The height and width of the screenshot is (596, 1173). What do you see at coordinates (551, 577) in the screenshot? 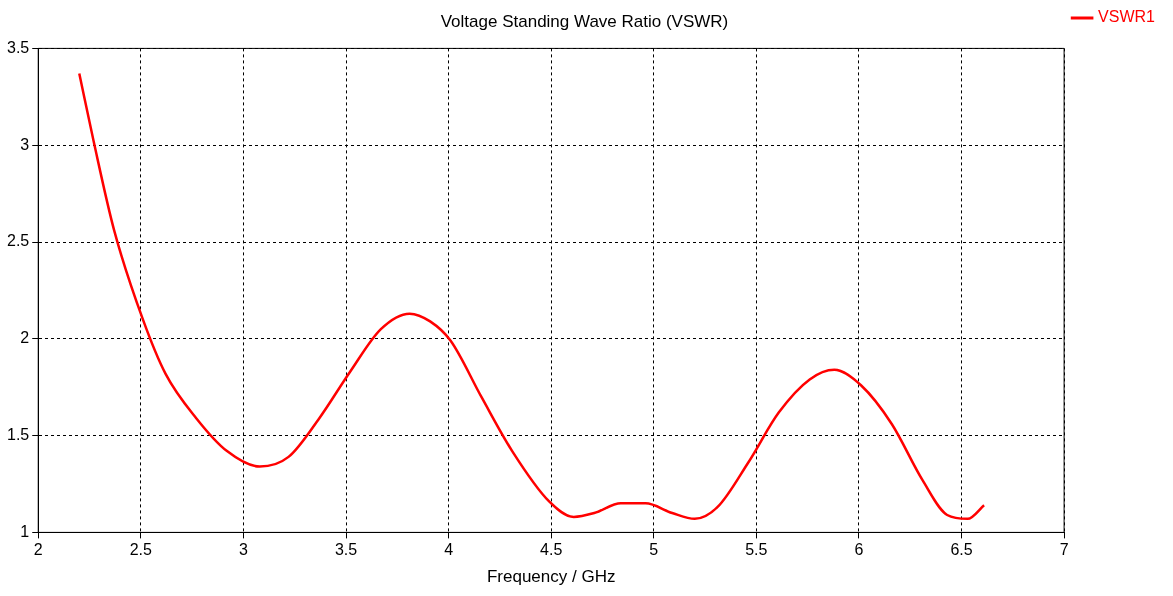
I see `x-axis-title: Frequency / GHz` at bounding box center [551, 577].